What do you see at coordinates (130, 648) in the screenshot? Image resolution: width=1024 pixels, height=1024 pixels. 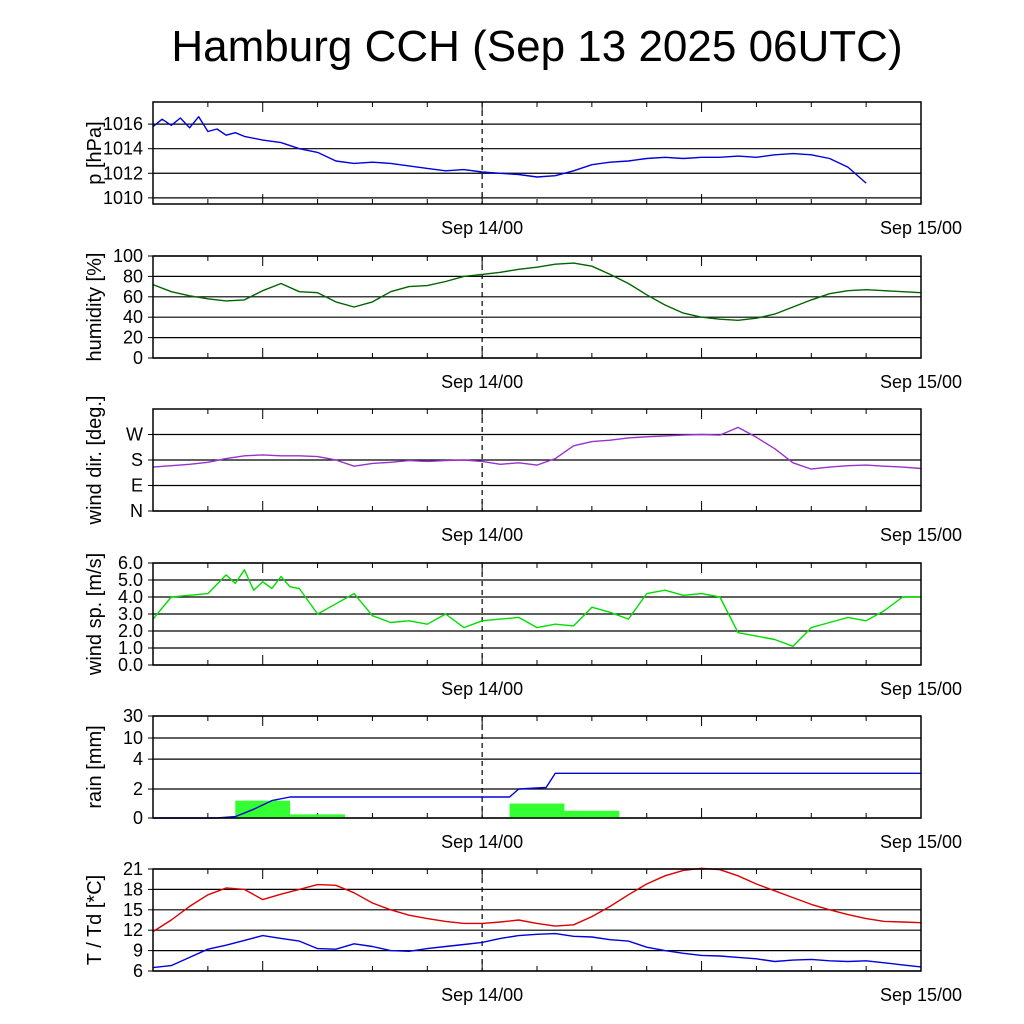 I see `y-tick-label: 1.0` at bounding box center [130, 648].